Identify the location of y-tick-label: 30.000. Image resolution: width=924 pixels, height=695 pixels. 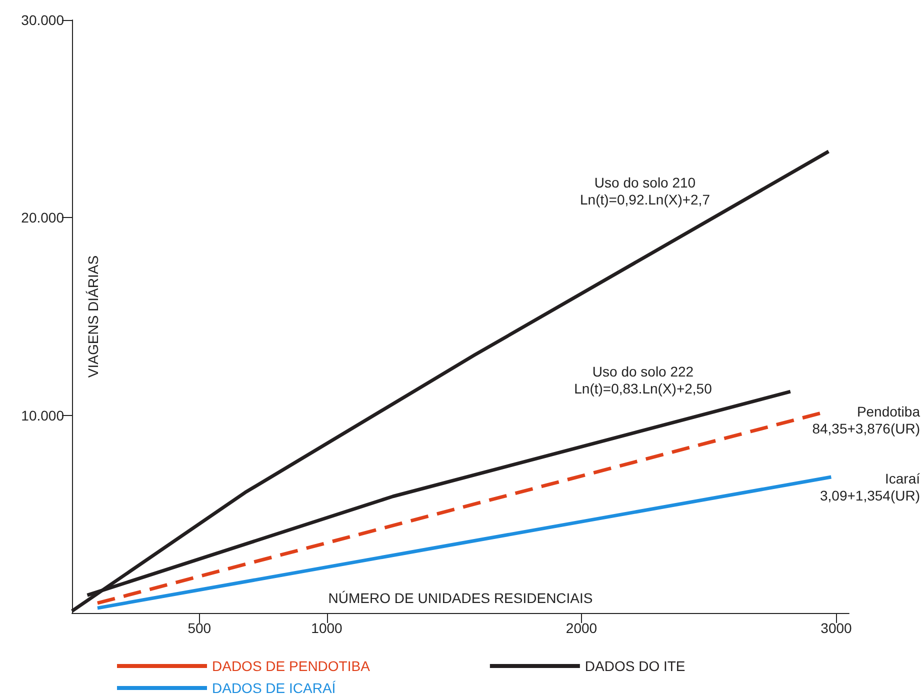
(42, 20).